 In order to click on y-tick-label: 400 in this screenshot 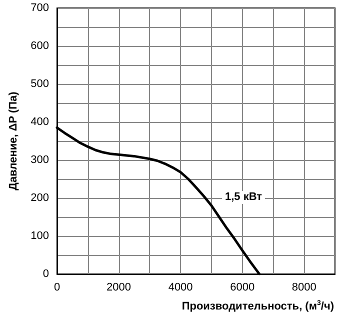, I will do `click(39, 122)`.